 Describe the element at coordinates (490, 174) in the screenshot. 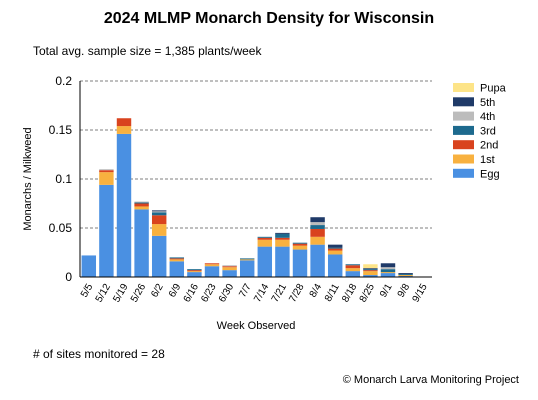

I see `legend-label-egg: Egg` at that location.